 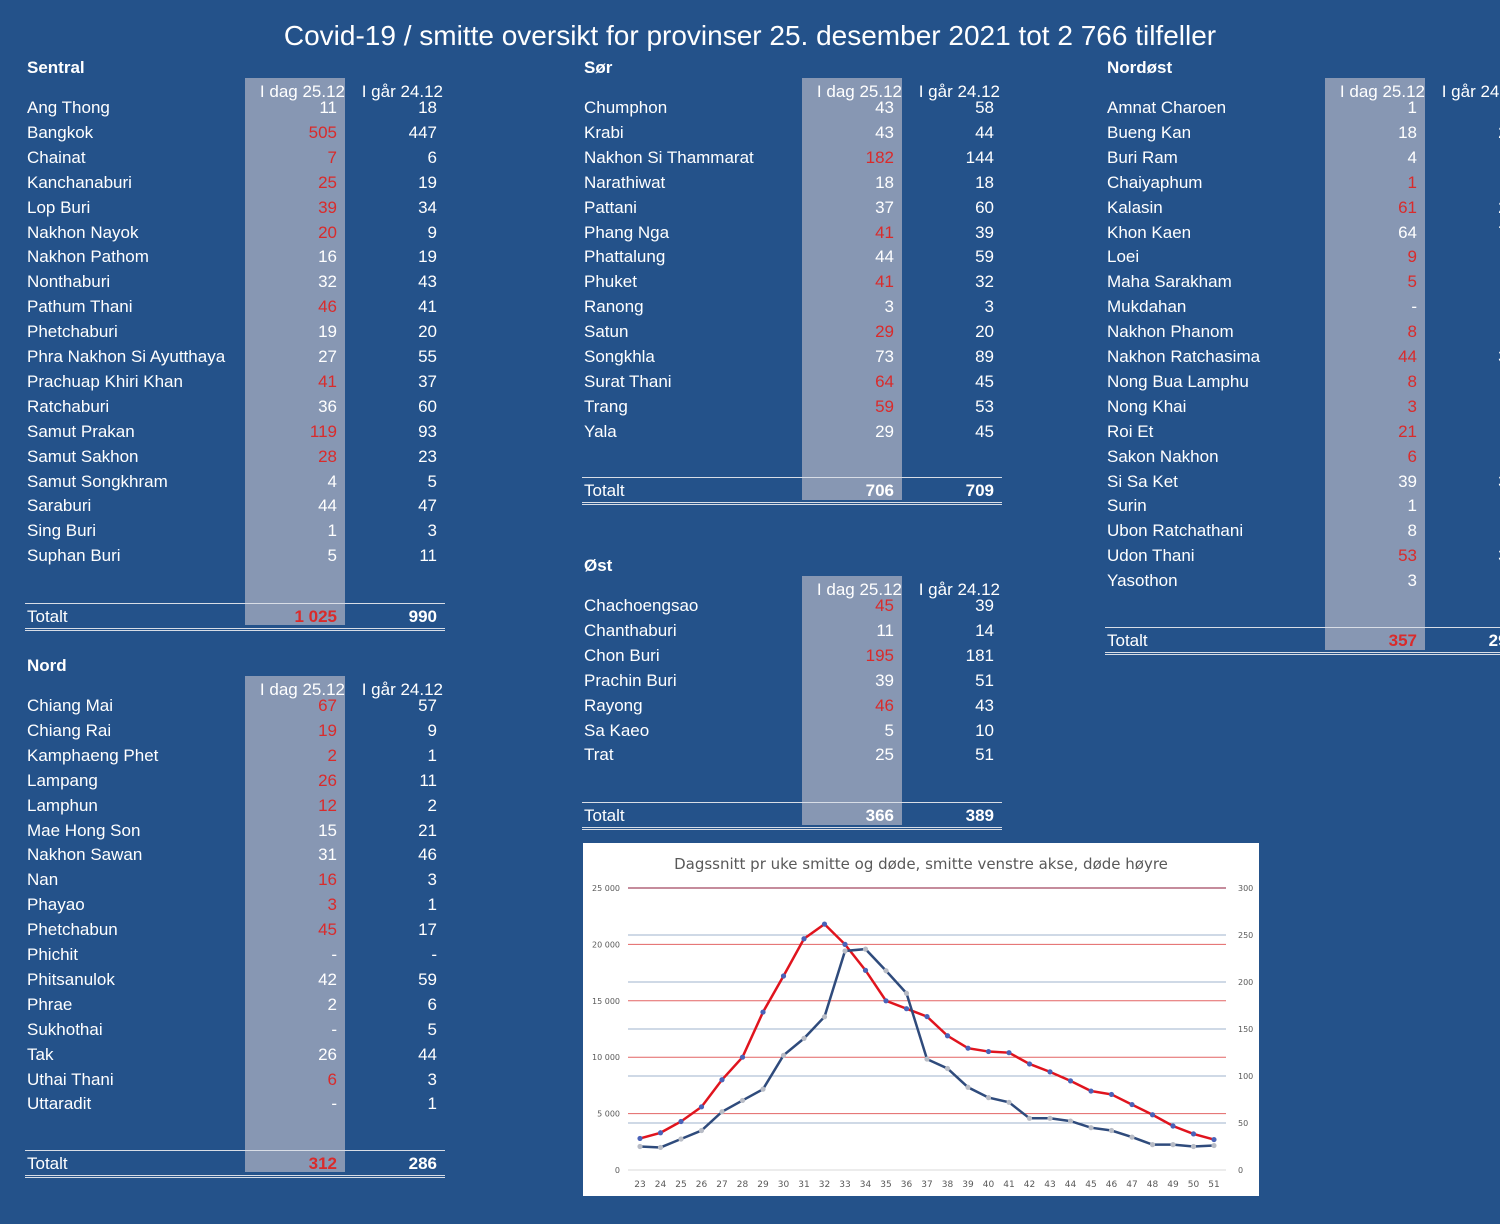 I want to click on province-name: Yala, so click(x=600, y=431).